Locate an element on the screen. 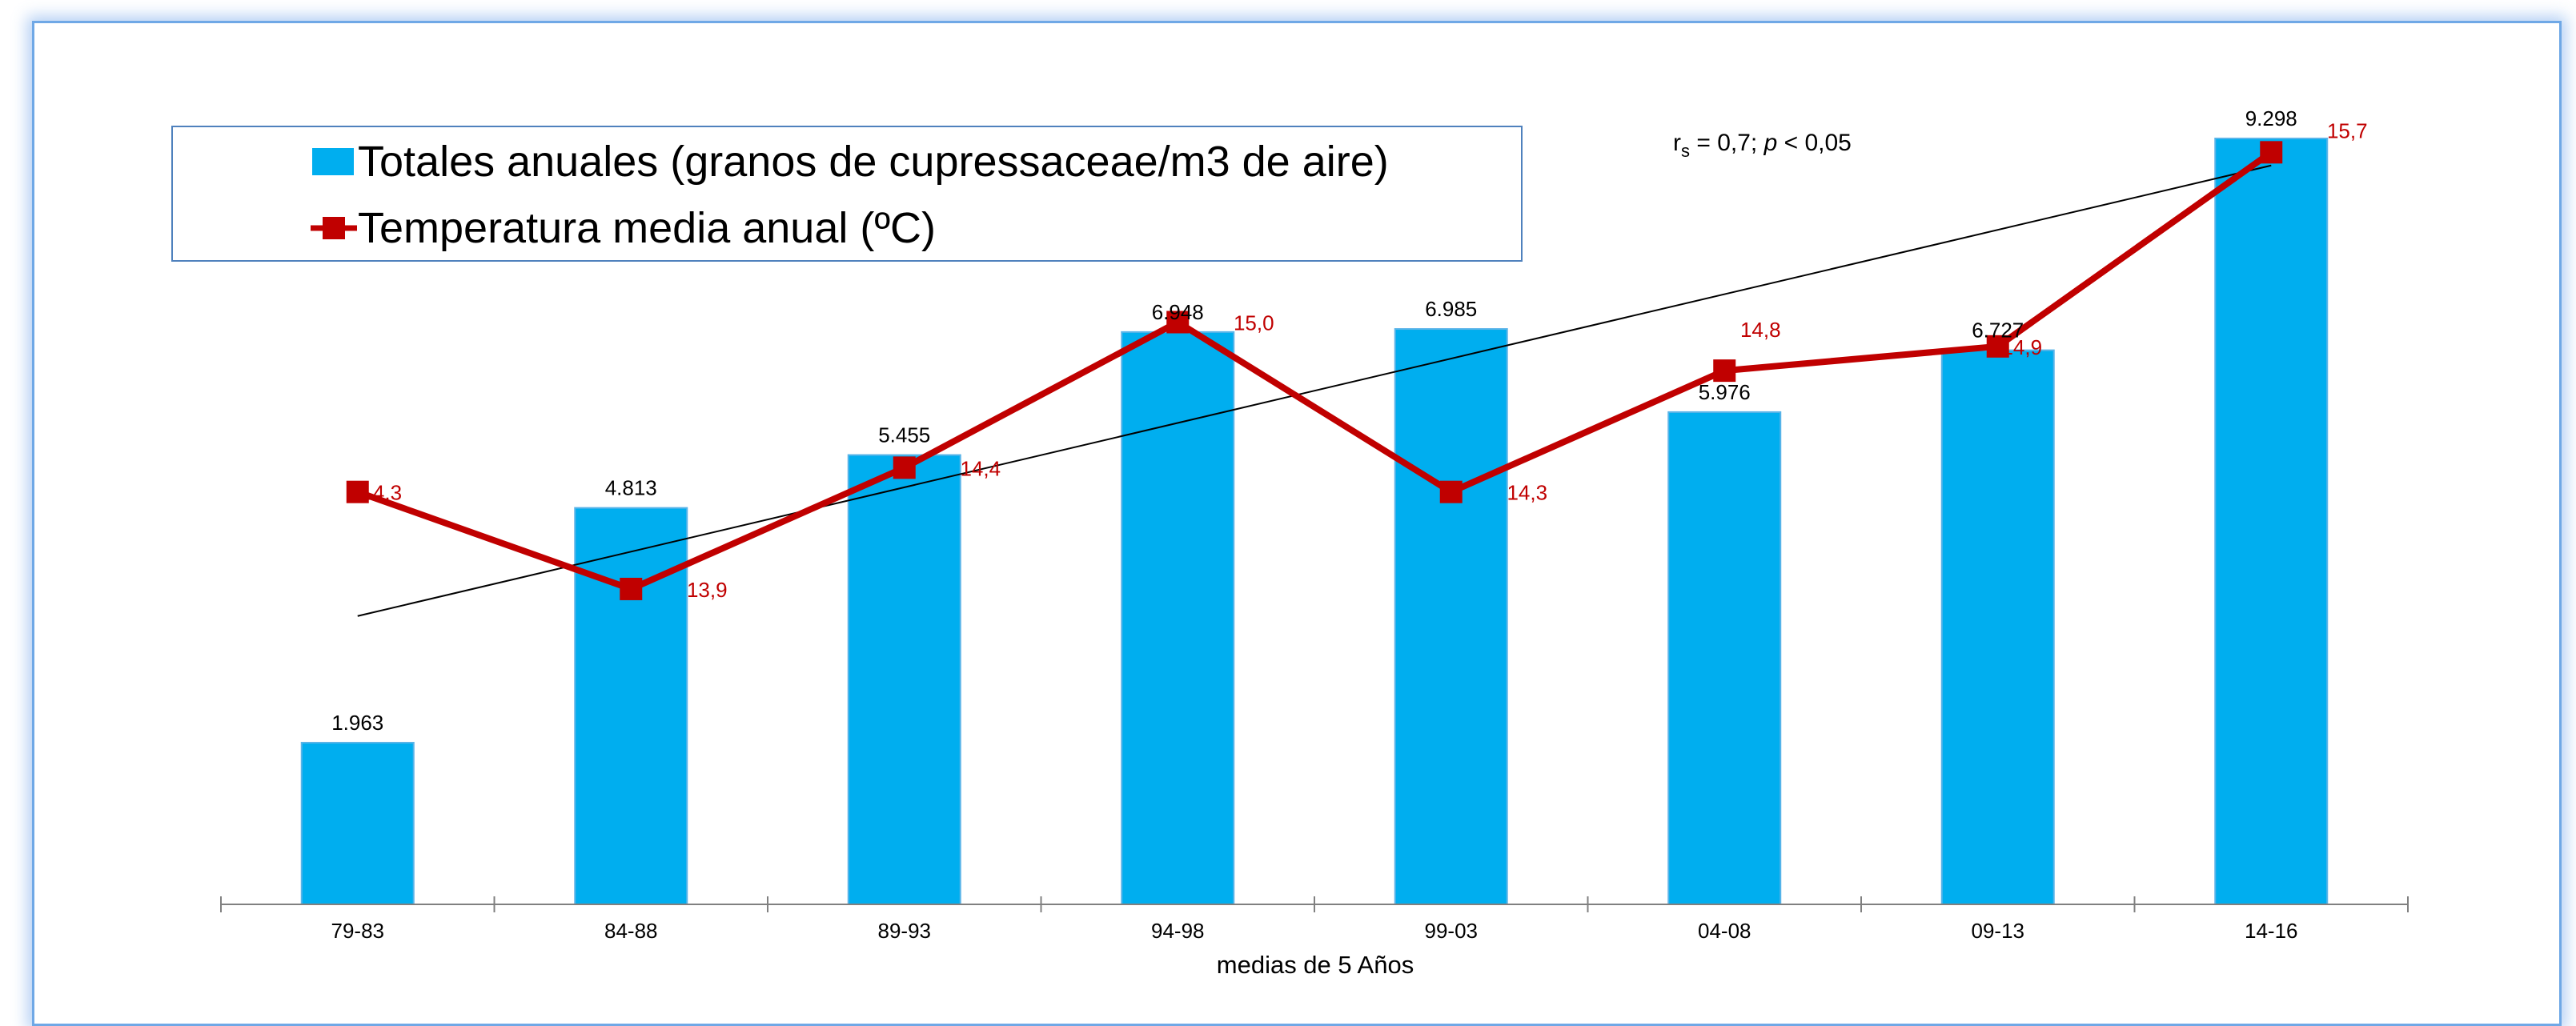  bar-value-label-04-08: 5.976 is located at coordinates (1725, 392).